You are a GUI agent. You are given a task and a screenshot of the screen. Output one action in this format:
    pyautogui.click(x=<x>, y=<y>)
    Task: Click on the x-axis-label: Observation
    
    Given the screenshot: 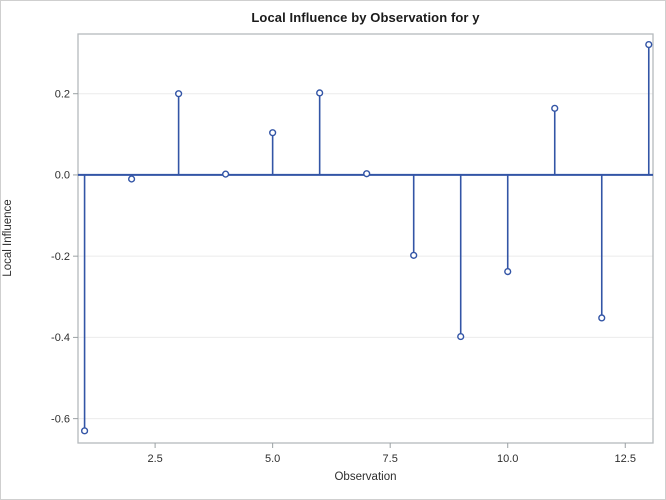 What is the action you would take?
    pyautogui.click(x=365, y=477)
    